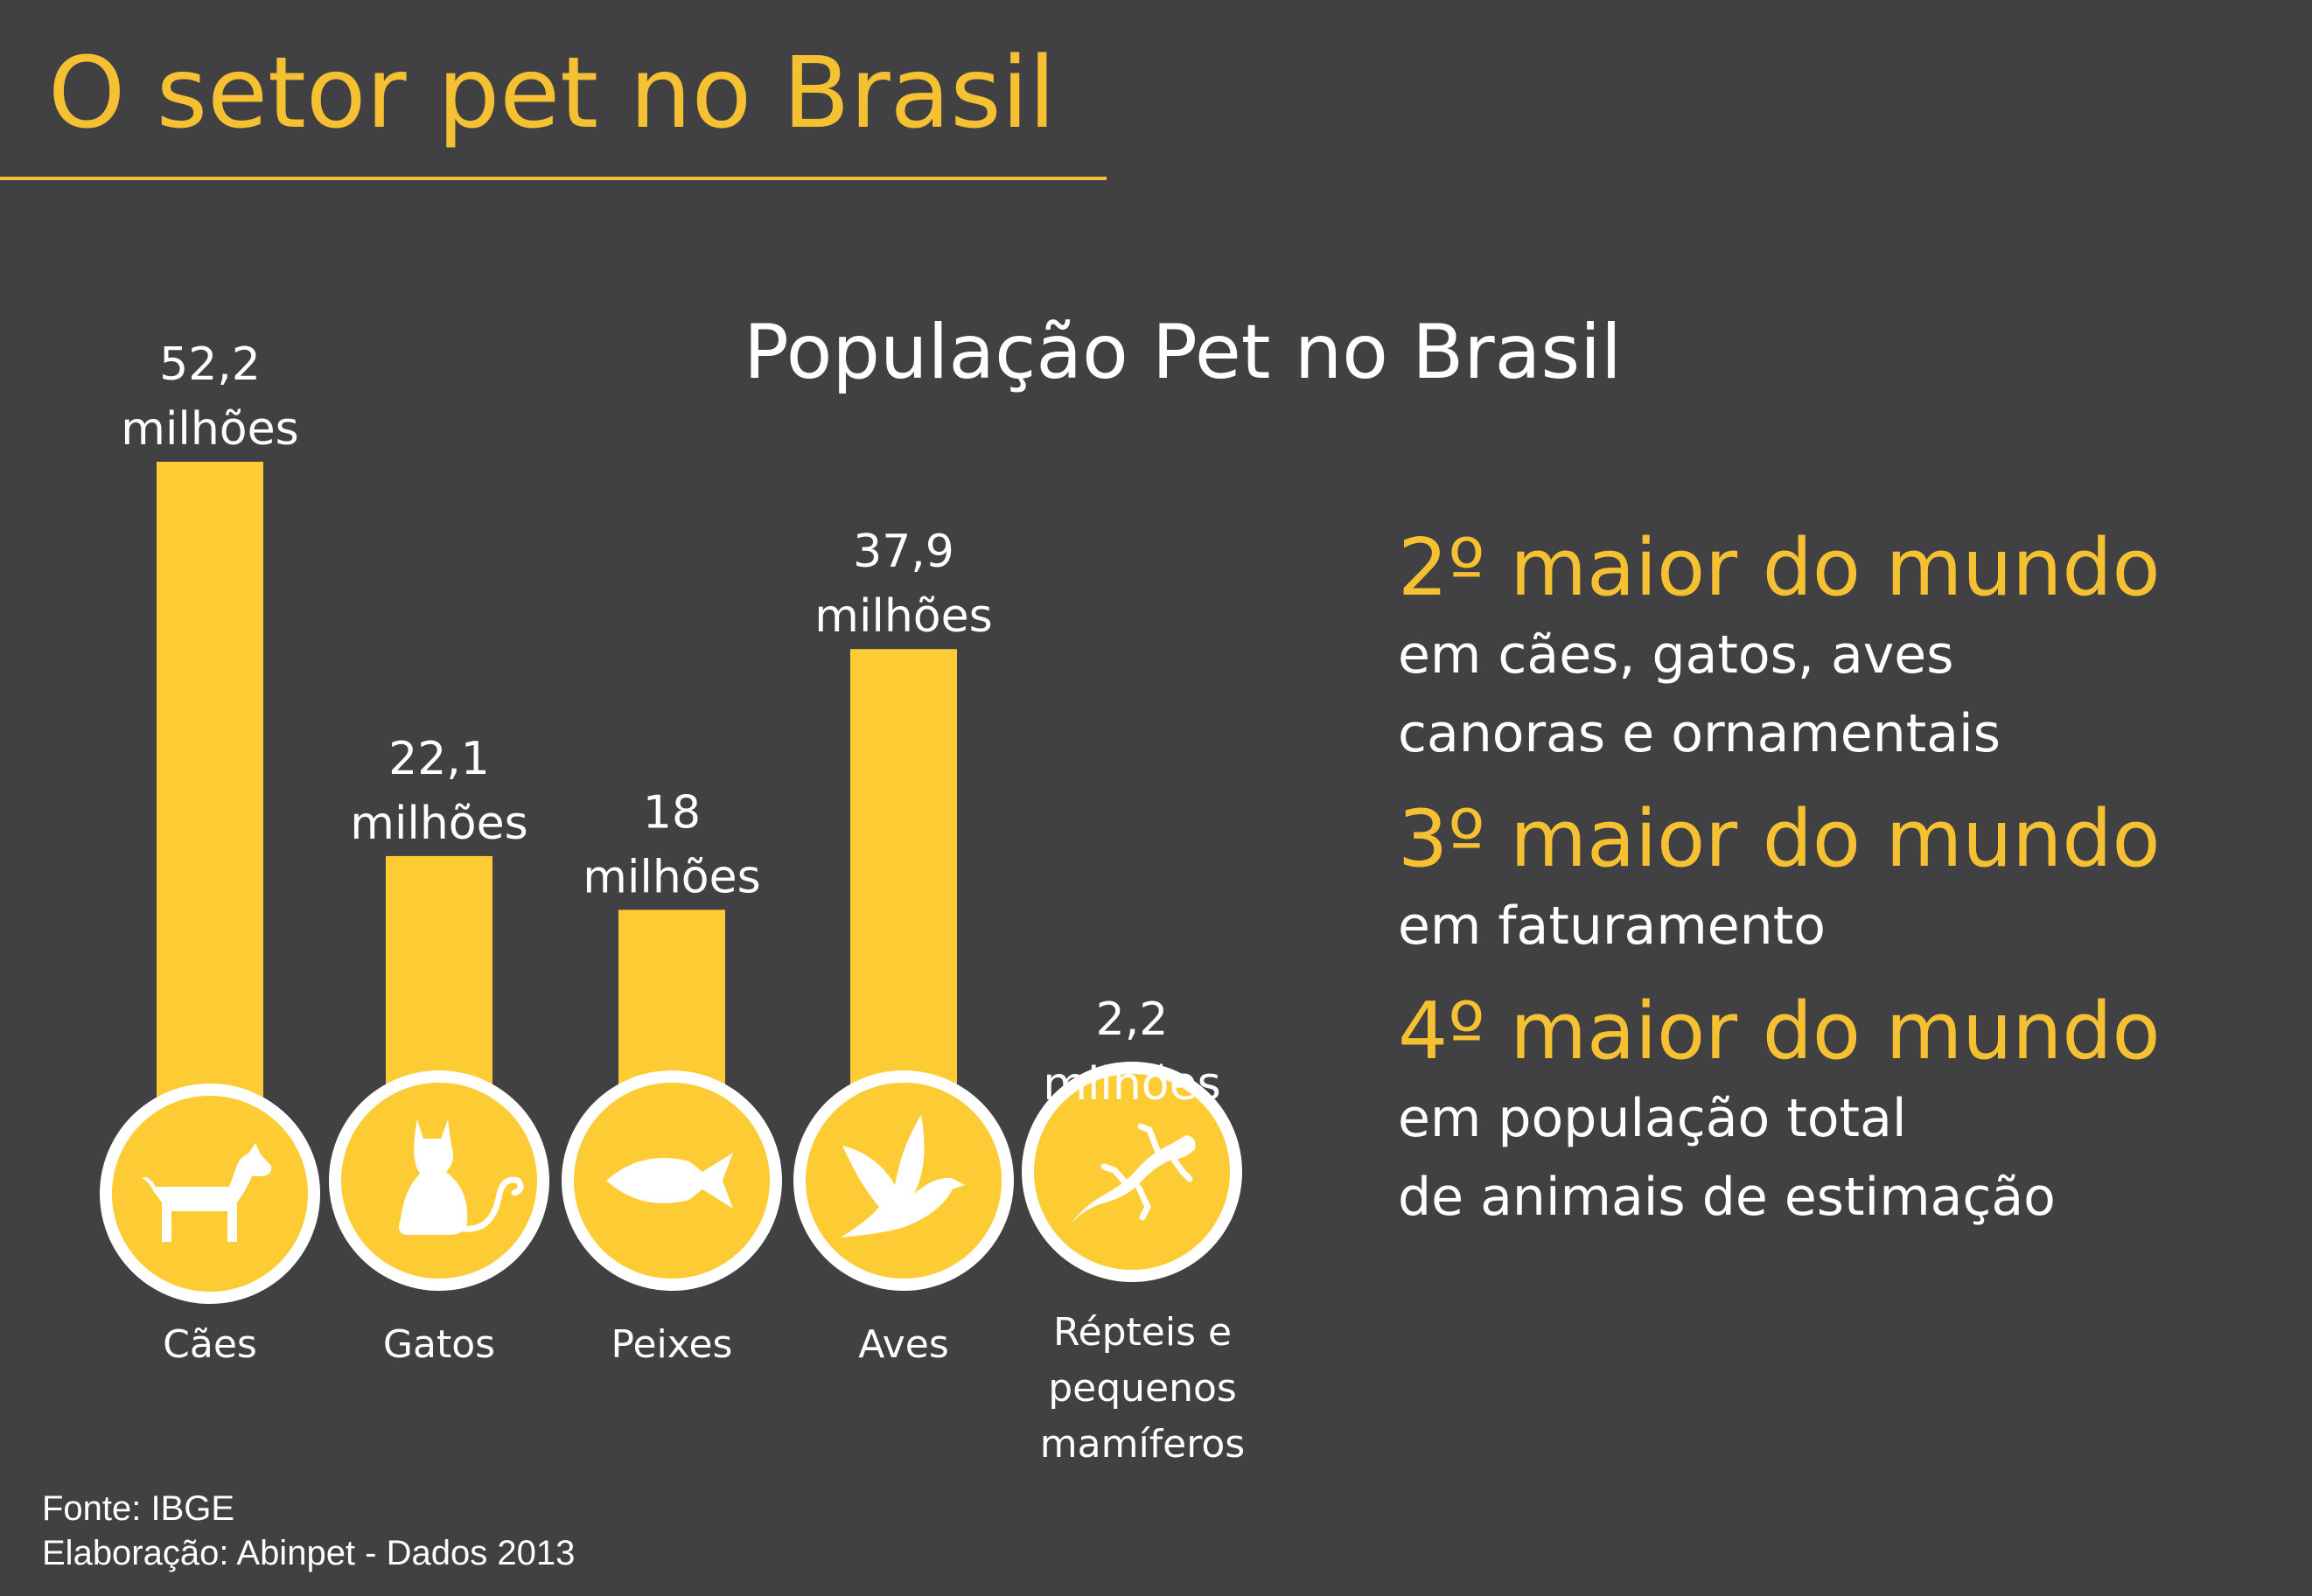 The height and width of the screenshot is (1596, 2312). I want to click on fact-description-line: de animais de estimação, so click(1727, 1197).